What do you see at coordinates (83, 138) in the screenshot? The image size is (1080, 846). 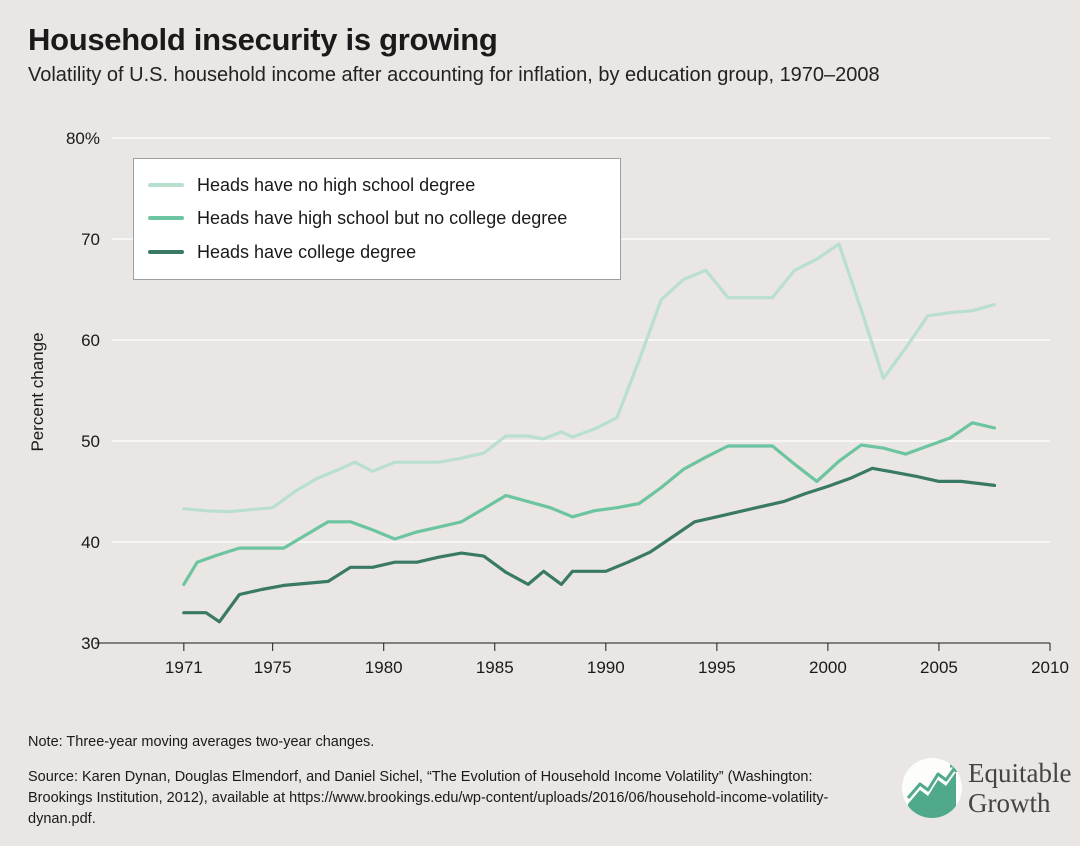 I see `y-tick-label: 80%` at bounding box center [83, 138].